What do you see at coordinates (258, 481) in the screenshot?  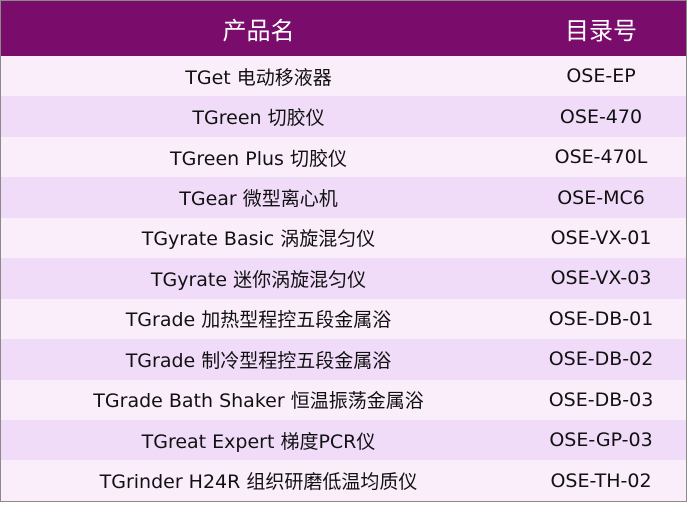 I see `product-name-cell: TGrinder H24R 组织研磨低温均质仪` at bounding box center [258, 481].